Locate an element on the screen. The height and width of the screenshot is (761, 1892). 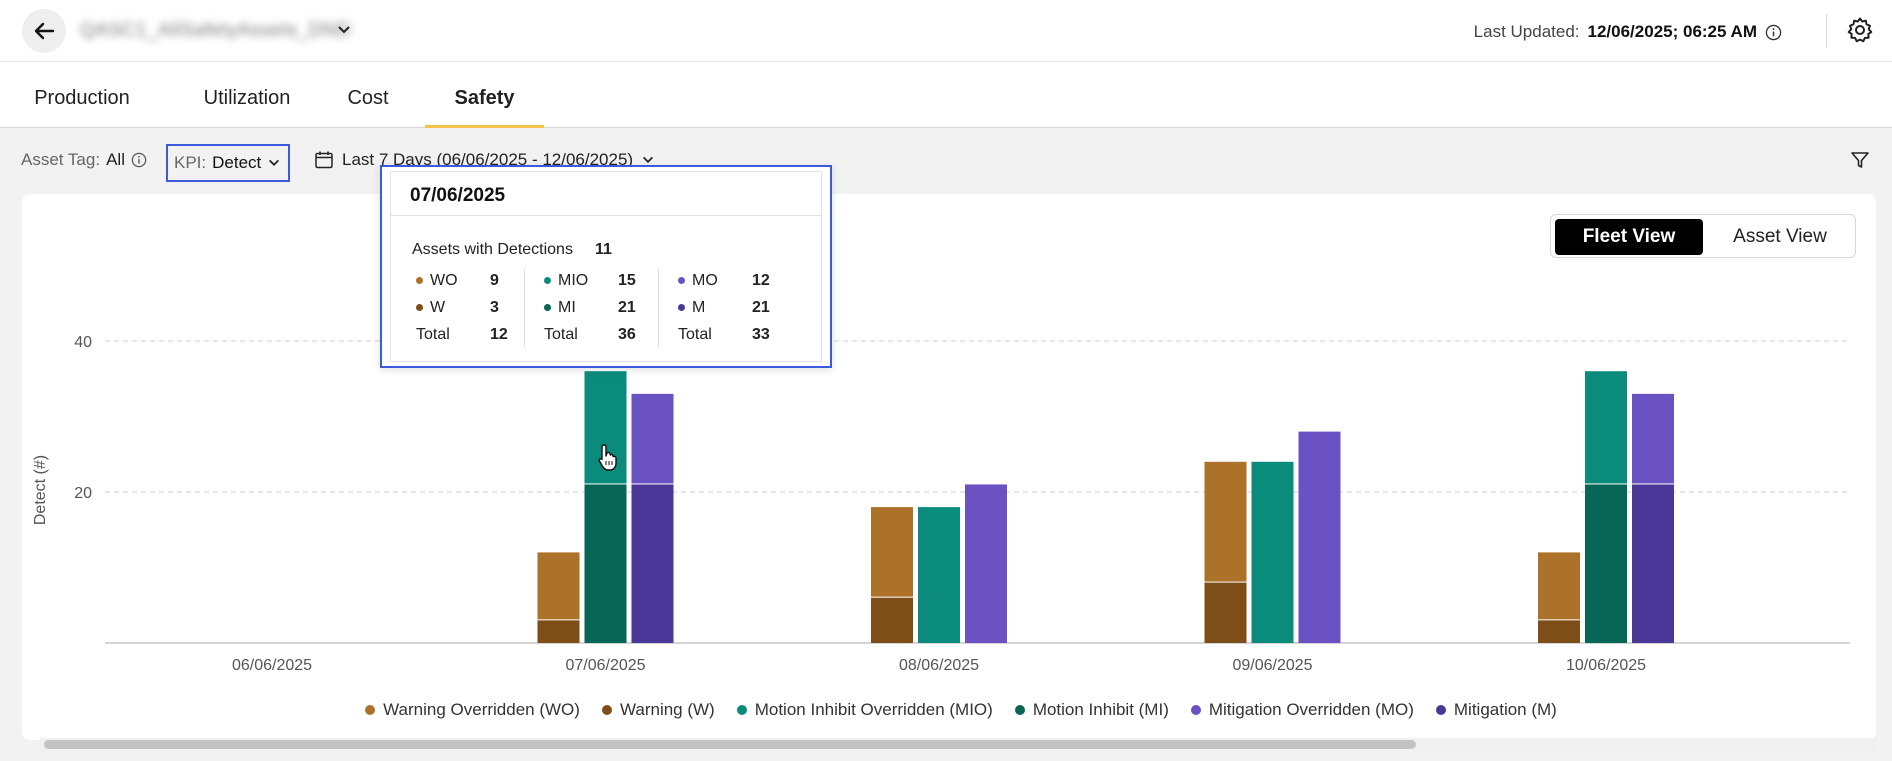
asset-tag-value: All is located at coordinates (115, 159).